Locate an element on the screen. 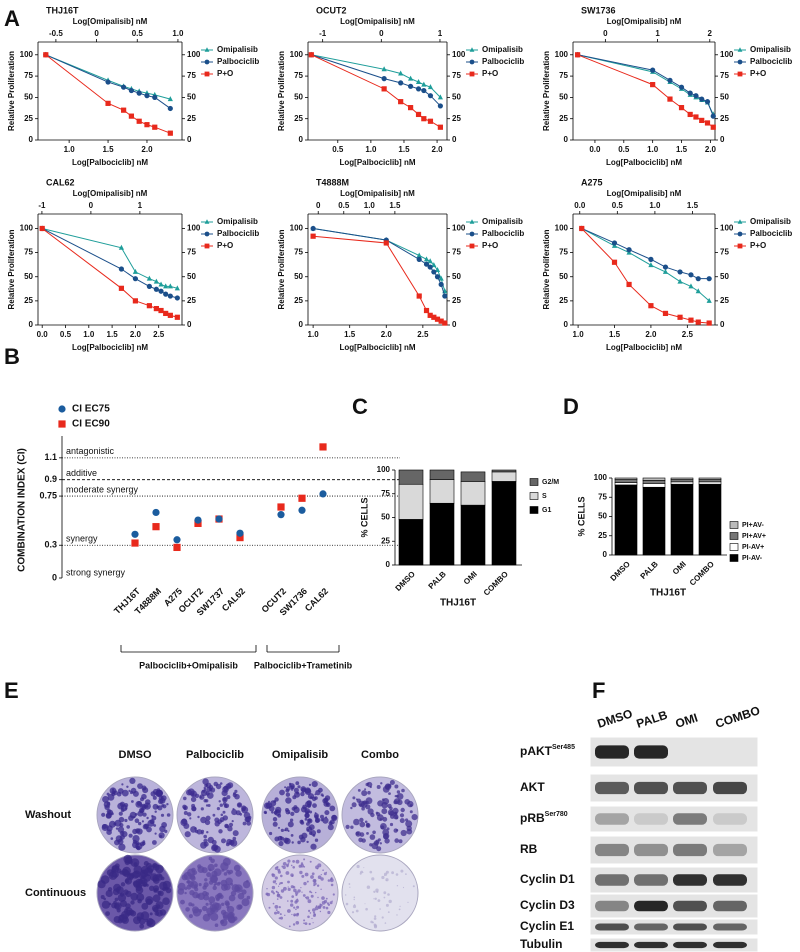 The height and width of the screenshot is (952, 800). row-label: Continuous is located at coordinates (55, 893).